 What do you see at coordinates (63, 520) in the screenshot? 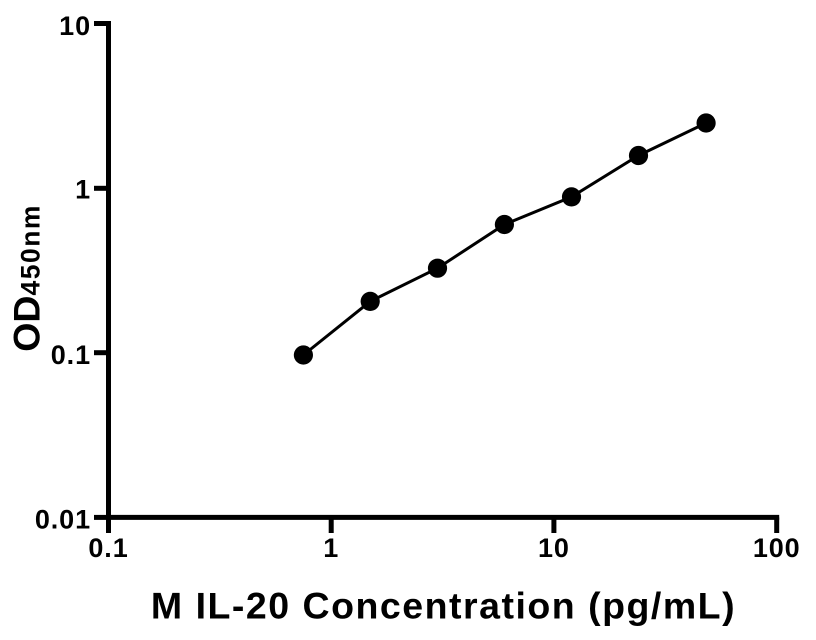
I see `svg-text: 0.01` at bounding box center [63, 520].